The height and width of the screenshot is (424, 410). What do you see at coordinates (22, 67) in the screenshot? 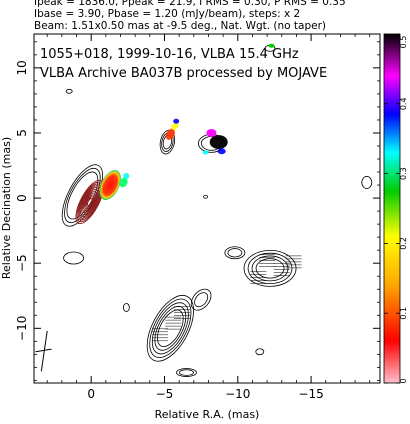
I see `y-tick-label: 10` at bounding box center [22, 67].